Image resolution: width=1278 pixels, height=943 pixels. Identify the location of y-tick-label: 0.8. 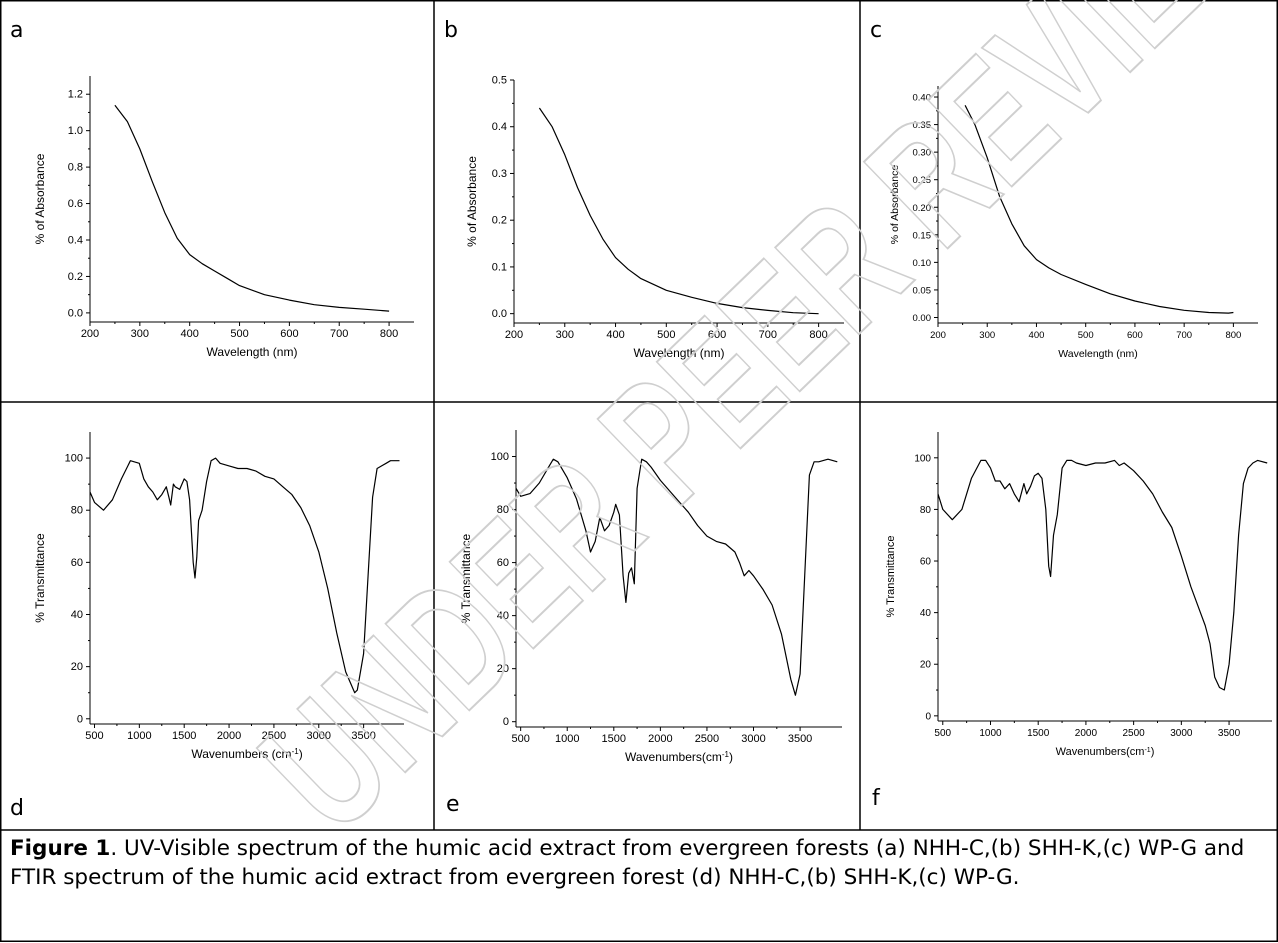
(75, 168).